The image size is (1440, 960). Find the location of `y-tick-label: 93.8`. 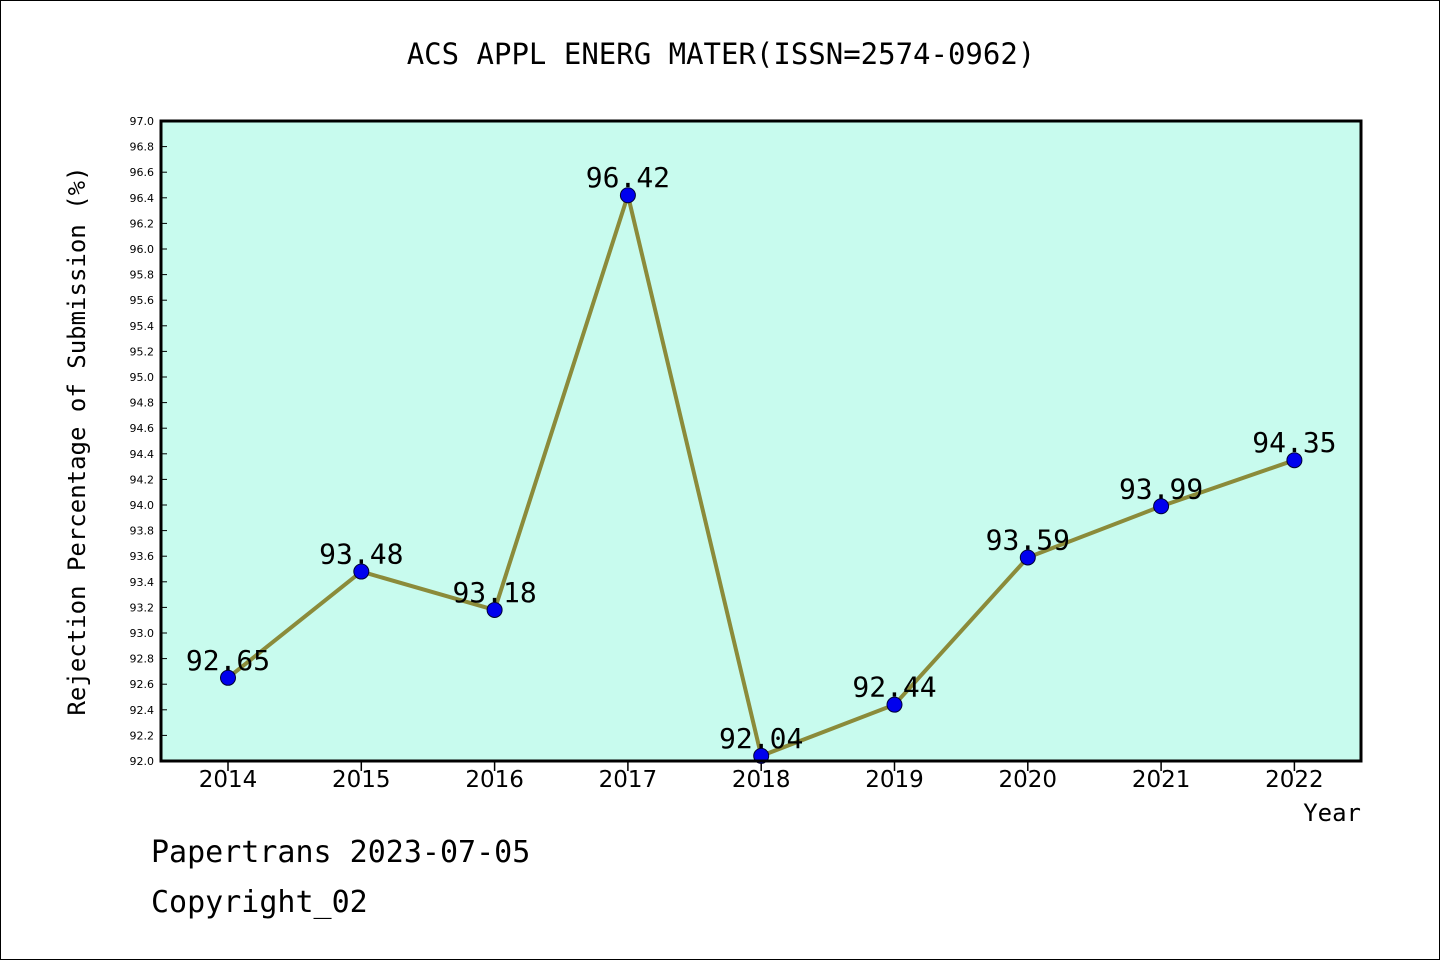

y-tick-label: 93.8 is located at coordinates (142, 531).